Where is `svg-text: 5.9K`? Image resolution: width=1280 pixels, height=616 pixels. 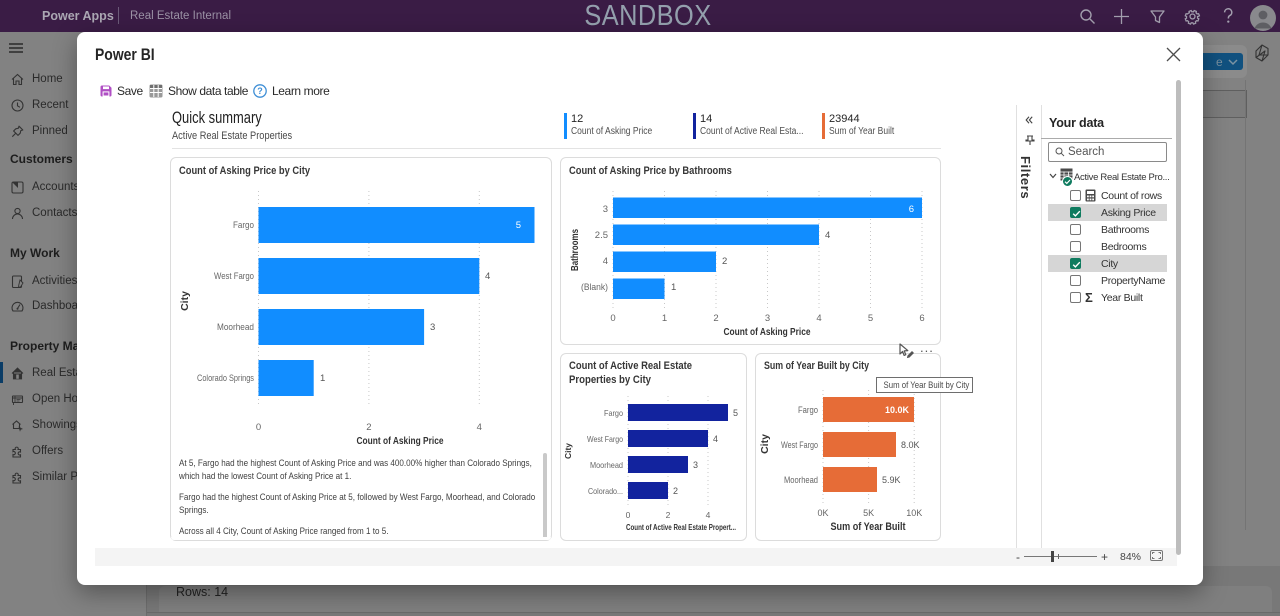
svg-text: 5.9K is located at coordinates (891, 480).